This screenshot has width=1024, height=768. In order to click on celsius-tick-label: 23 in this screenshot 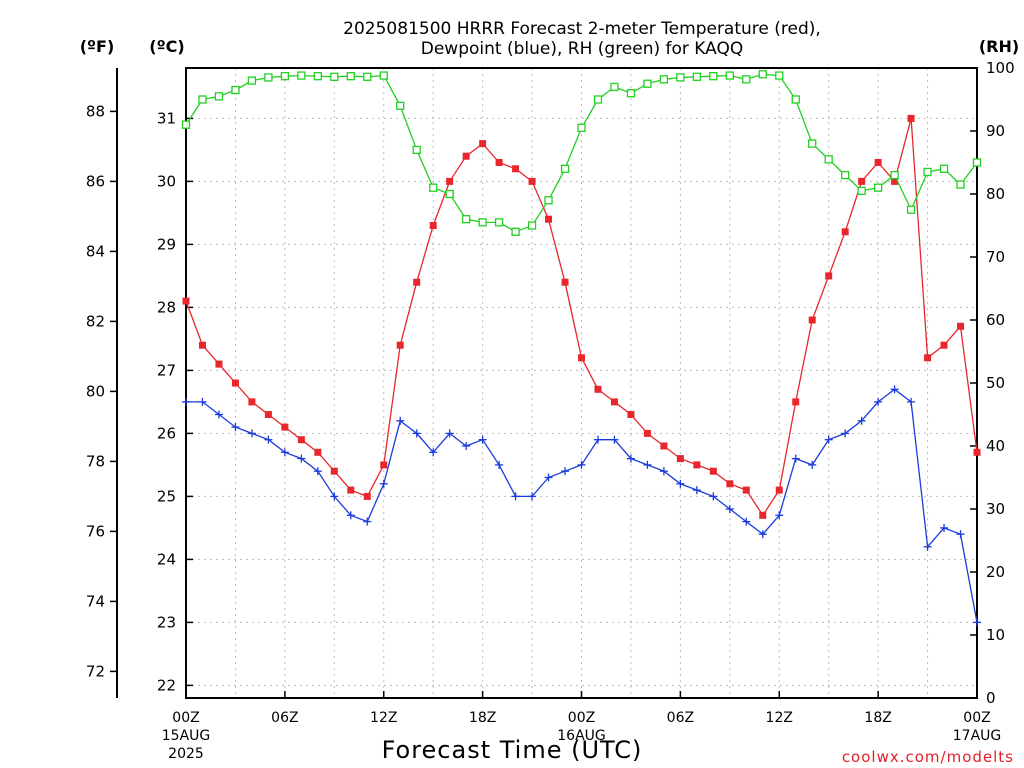, I will do `click(166, 622)`.